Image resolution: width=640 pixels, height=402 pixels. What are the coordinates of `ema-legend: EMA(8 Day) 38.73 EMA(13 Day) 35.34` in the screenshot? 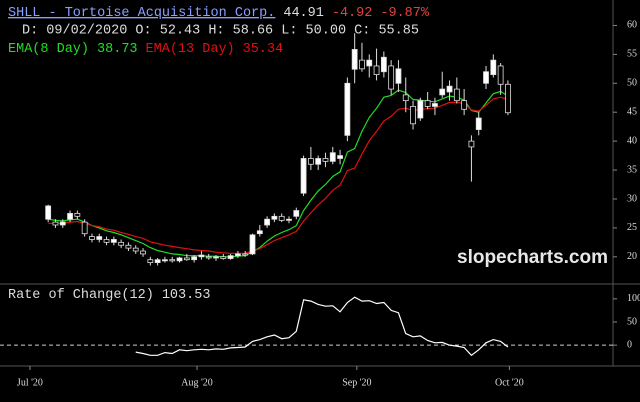 It's located at (145, 49).